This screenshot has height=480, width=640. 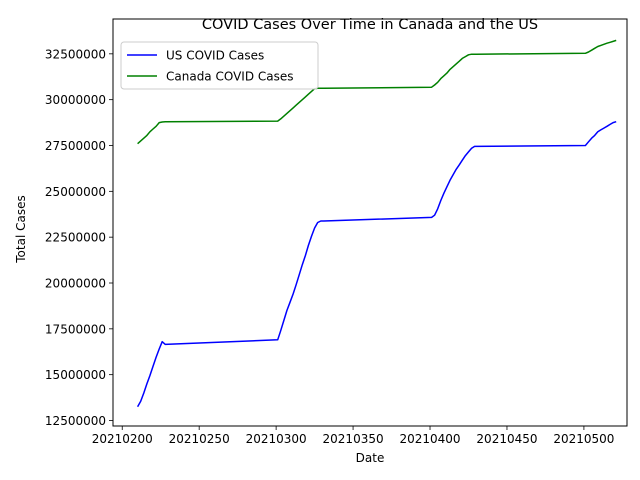 I want to click on y-tick-label: 12500000, so click(x=75, y=421).